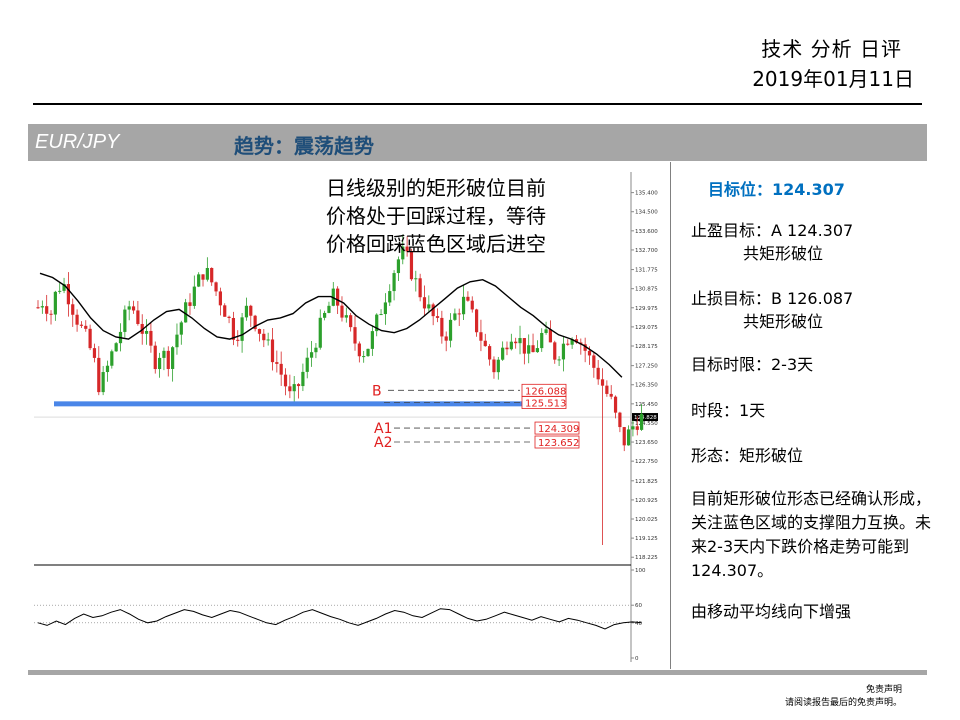  Describe the element at coordinates (377, 391) in the screenshot. I see `level-name: B` at that location.